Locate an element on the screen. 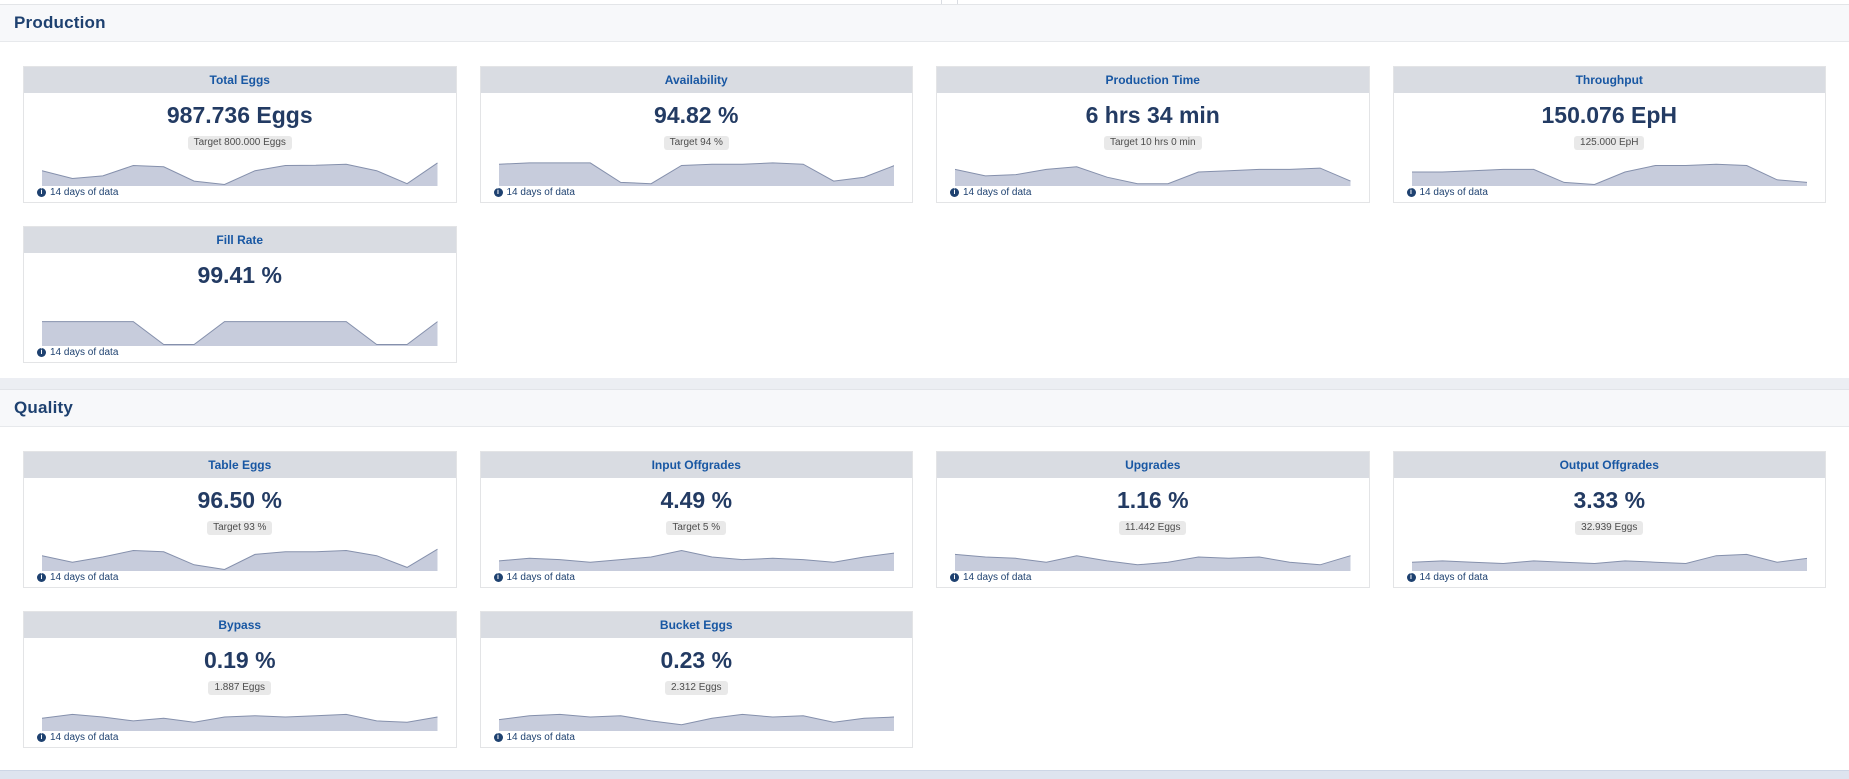 Image resolution: width=1849 pixels, height=779 pixels. kpi-card-header: Fill Rate is located at coordinates (240, 240).